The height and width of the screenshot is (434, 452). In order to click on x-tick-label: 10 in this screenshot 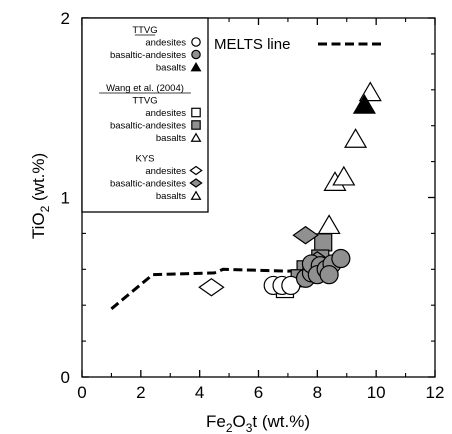, I will do `click(376, 392)`.